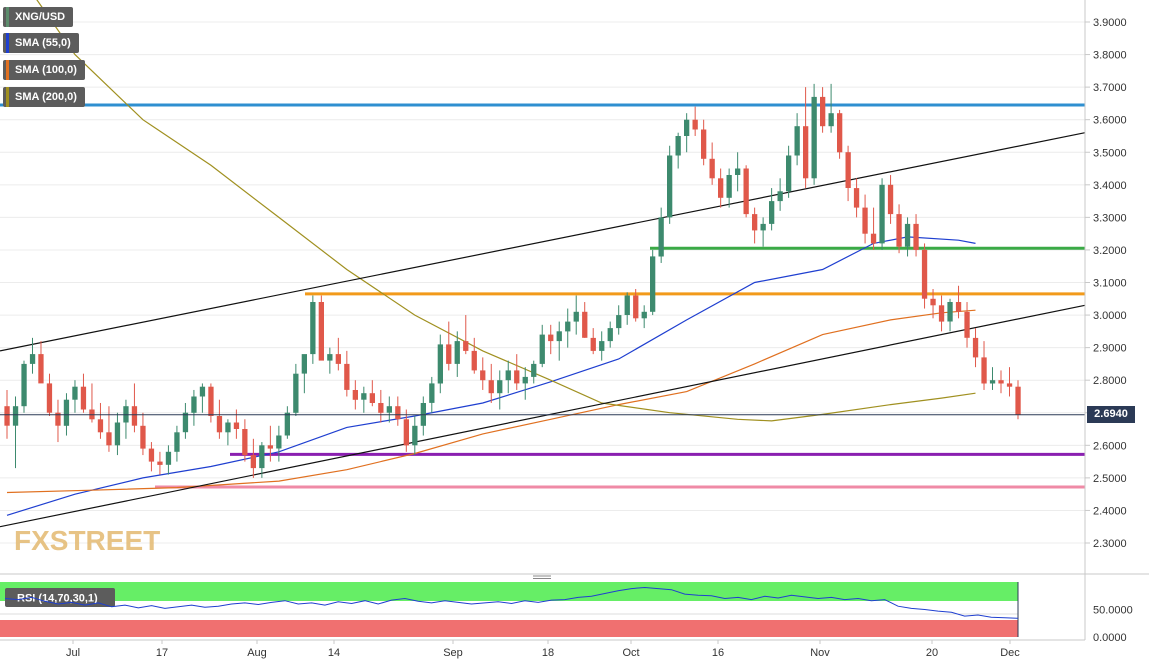 Image resolution: width=1149 pixels, height=669 pixels. I want to click on y-tick-label: 2.6000, so click(1110, 446).